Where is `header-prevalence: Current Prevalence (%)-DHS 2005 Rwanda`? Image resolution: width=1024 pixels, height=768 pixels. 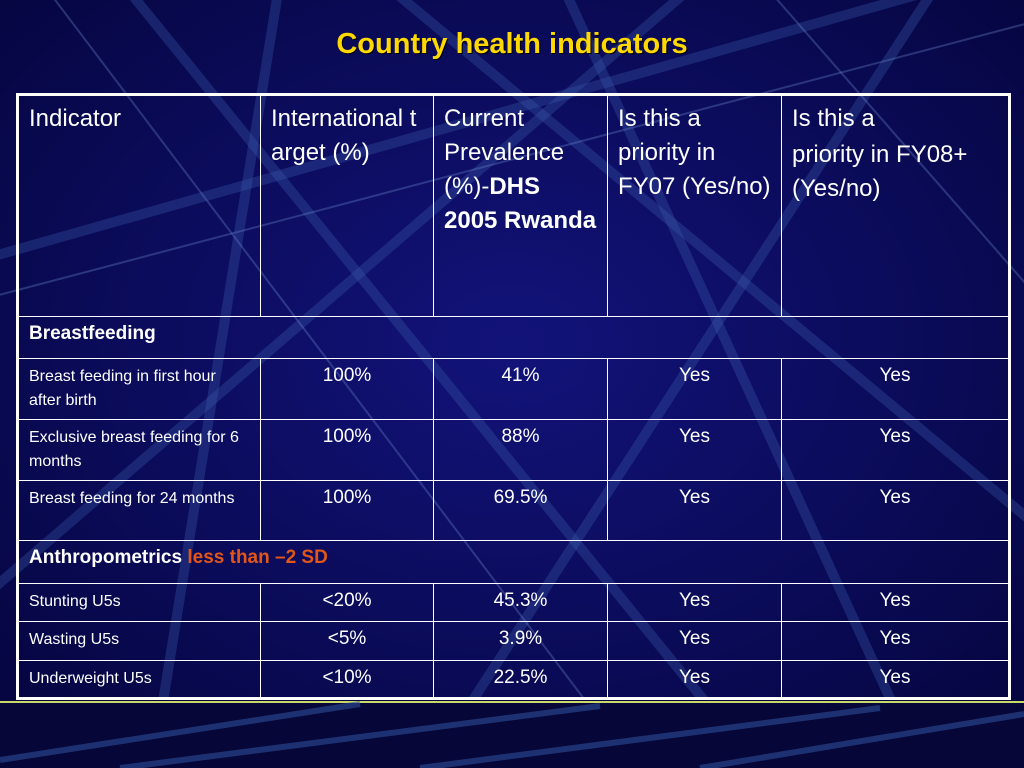 header-prevalence: Current Prevalence (%)-DHS 2005 Rwanda is located at coordinates (520, 205).